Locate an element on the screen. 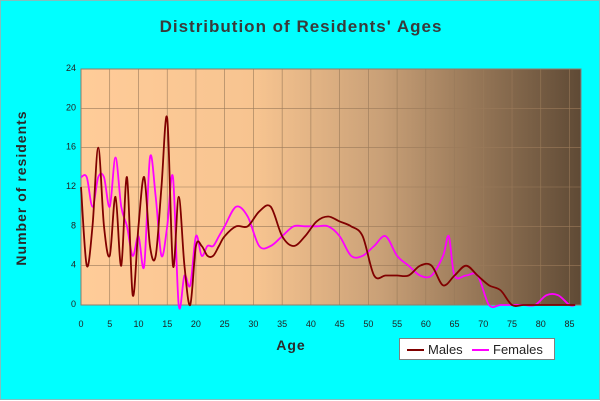 This screenshot has height=401, width=600. y-tick-label: 0 is located at coordinates (73, 304).